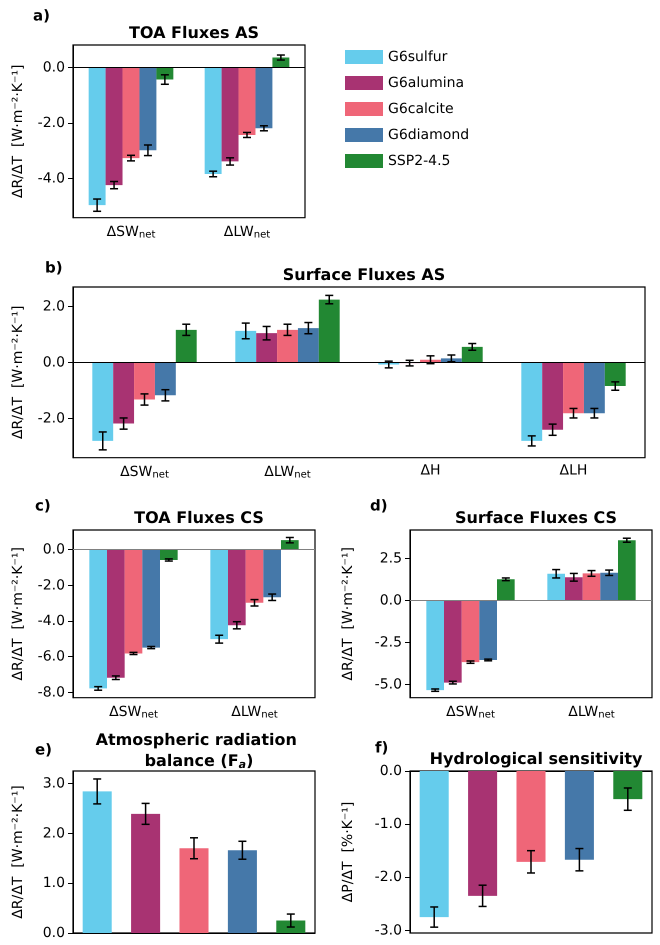 Image resolution: width=660 pixels, height=945 pixels. Describe the element at coordinates (381, 747) in the screenshot. I see `text: f)` at that location.